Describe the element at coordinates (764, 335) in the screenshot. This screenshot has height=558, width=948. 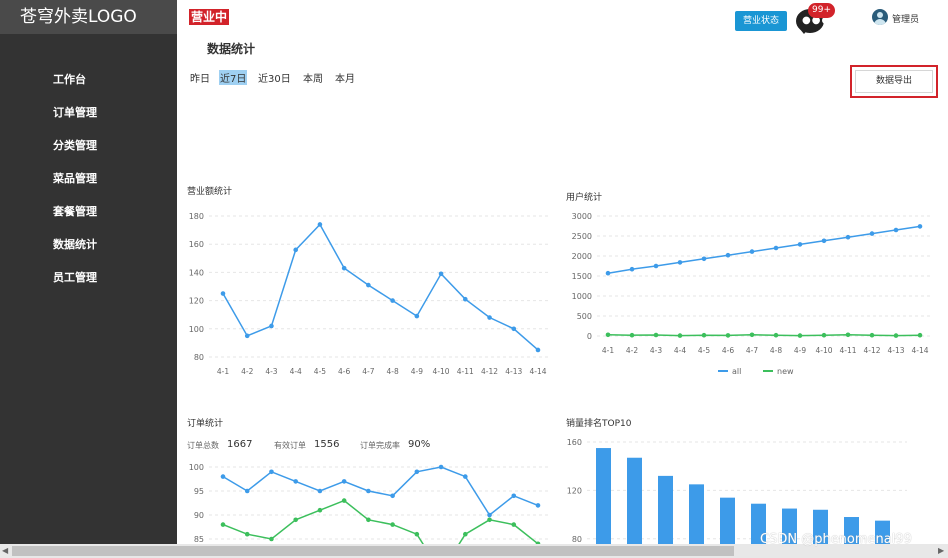
I see `series-line-new` at that location.